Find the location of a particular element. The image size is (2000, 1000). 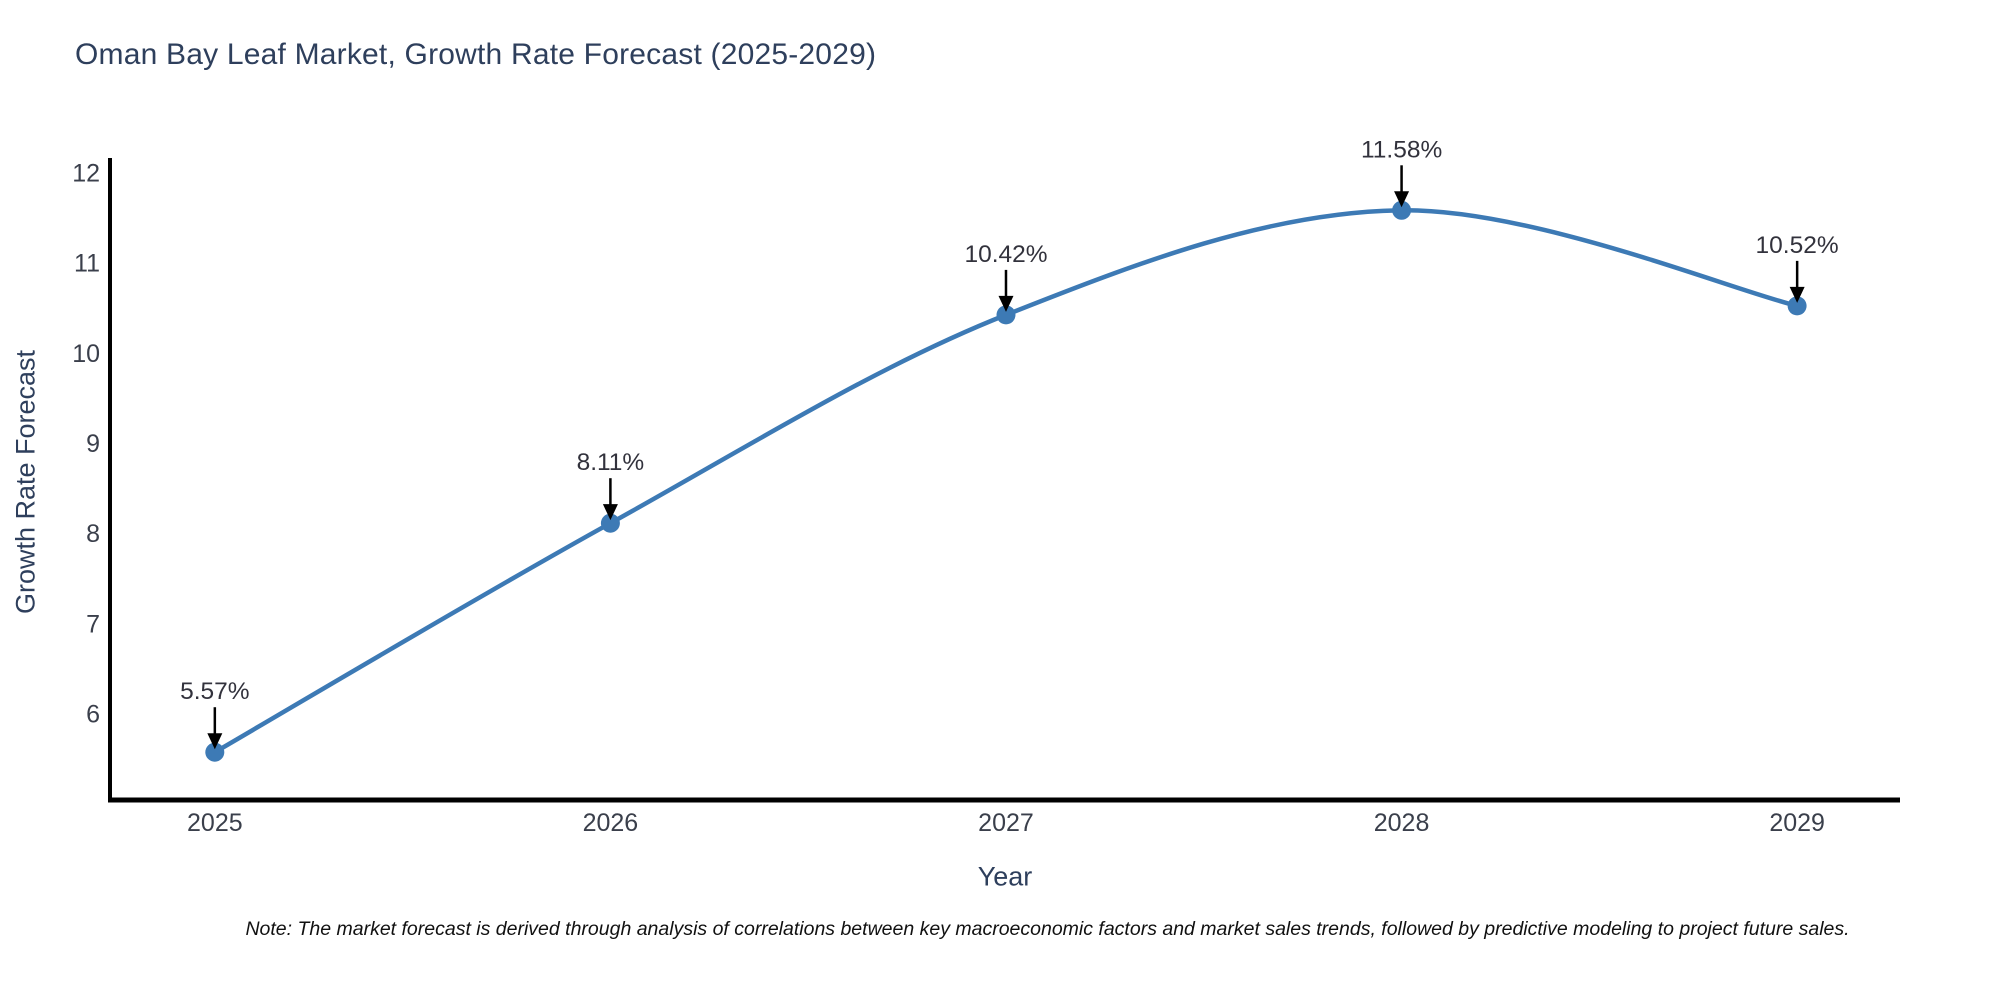

data-point-value-label: 10.52% is located at coordinates (1797, 245).